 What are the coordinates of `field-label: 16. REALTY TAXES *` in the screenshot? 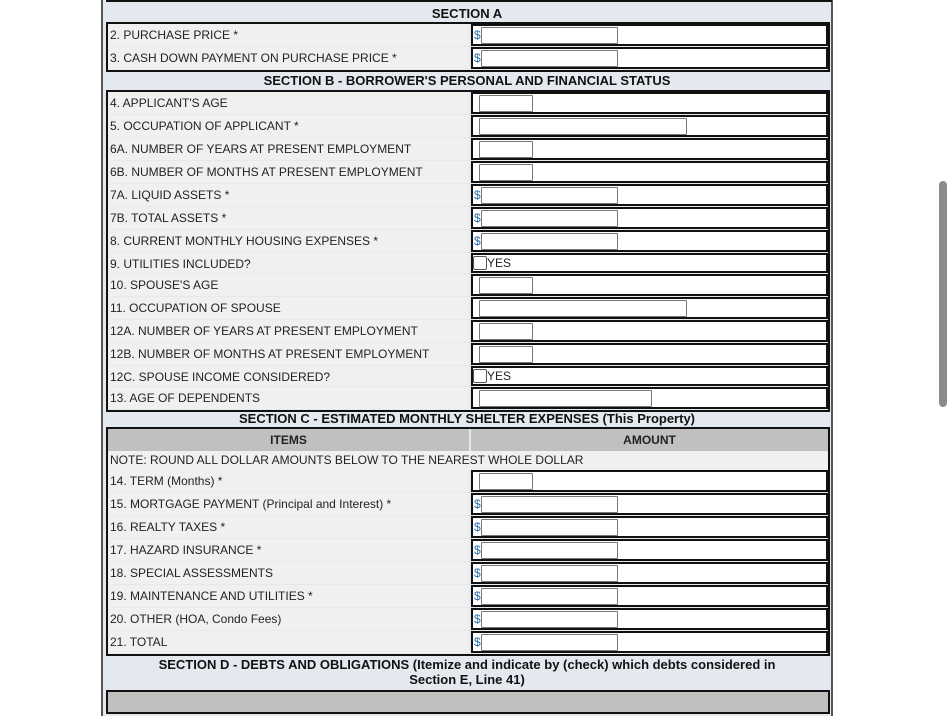 It's located at (288, 527).